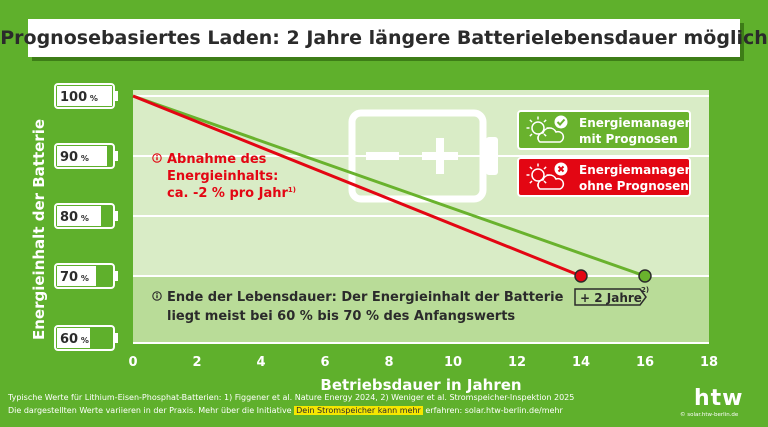  I want to click on decline-info-icon, so click(157, 158).